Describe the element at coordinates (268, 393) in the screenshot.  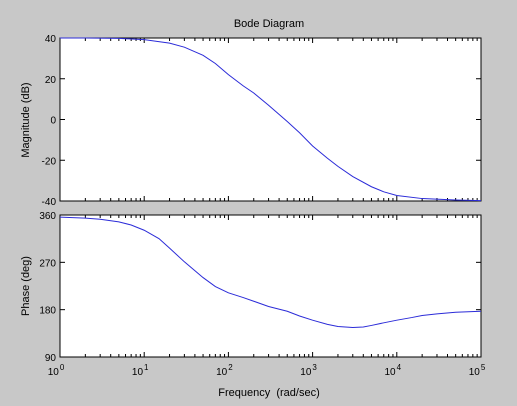
I see `frequency-xlabel: Frequency (rad/sec)` at that location.